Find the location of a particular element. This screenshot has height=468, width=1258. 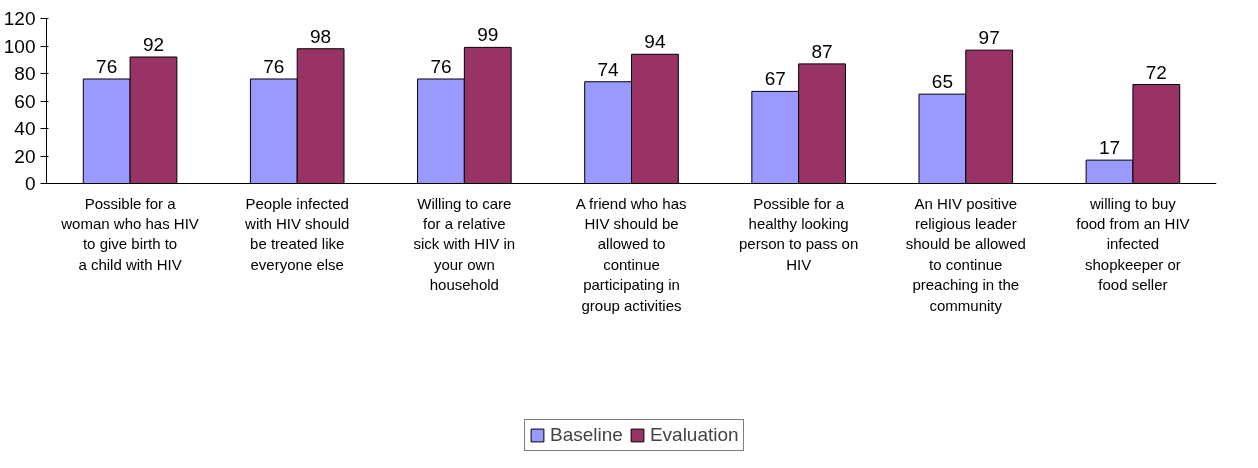

legend-label: Baseline is located at coordinates (586, 435).